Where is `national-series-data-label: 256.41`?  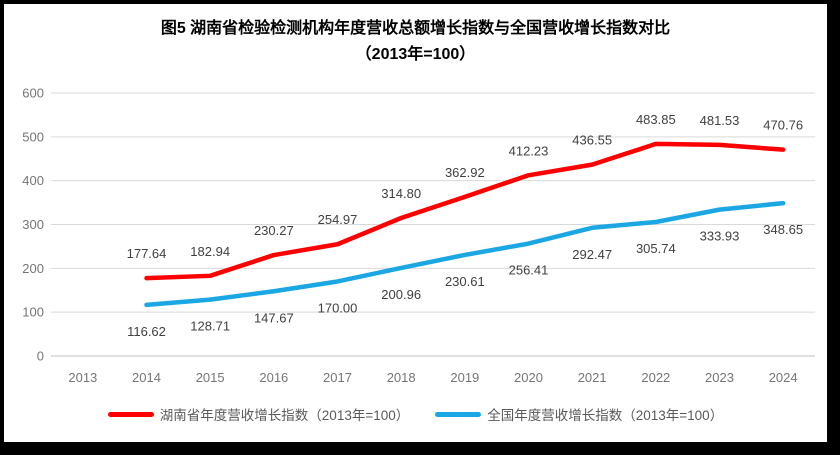
national-series-data-label: 256.41 is located at coordinates (529, 270).